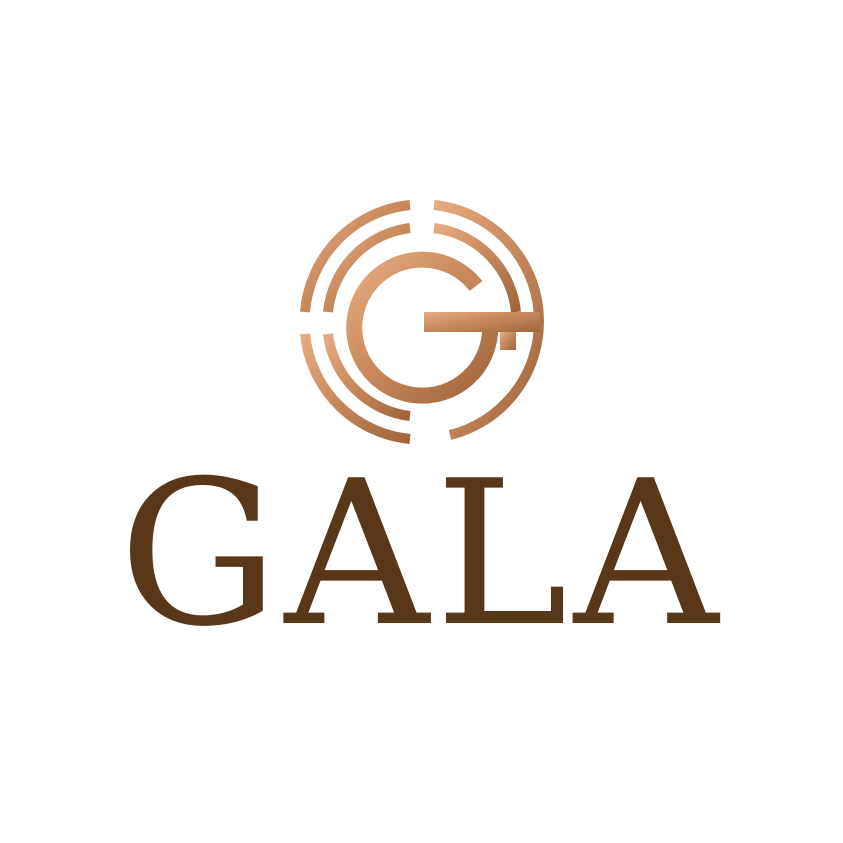  What do you see at coordinates (422, 322) in the screenshot?
I see `g-monogram-circle-icon` at bounding box center [422, 322].